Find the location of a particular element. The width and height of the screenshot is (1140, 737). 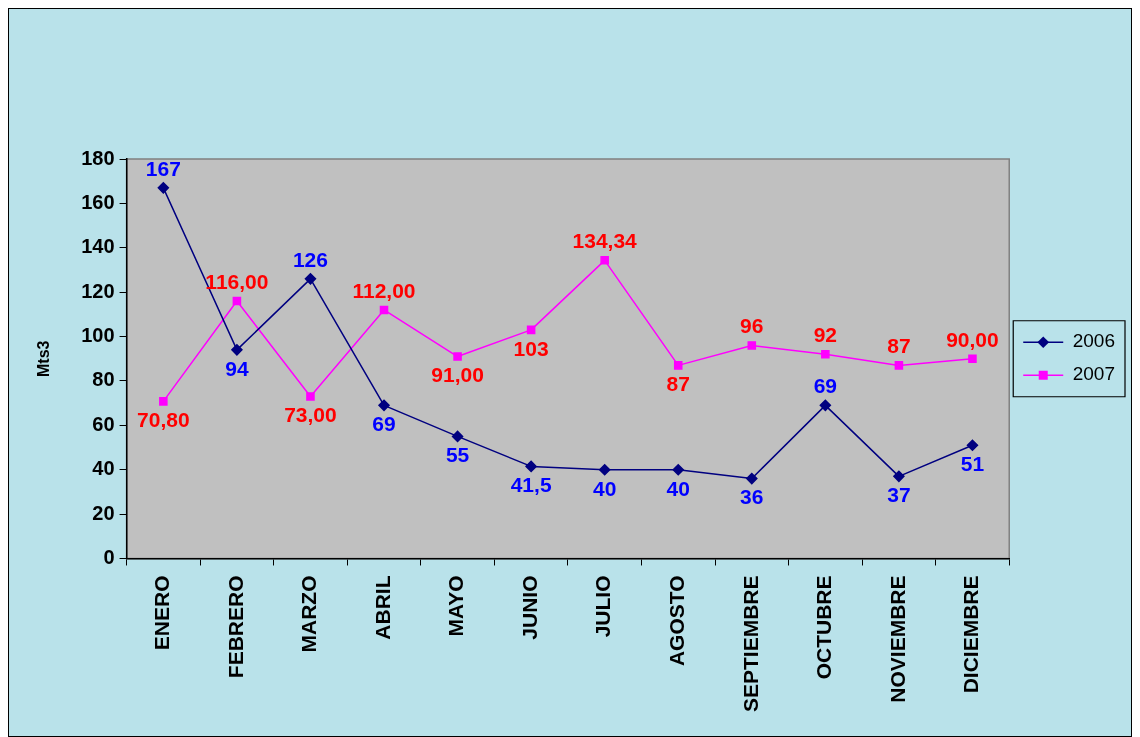

data-label: 36 is located at coordinates (752, 497).